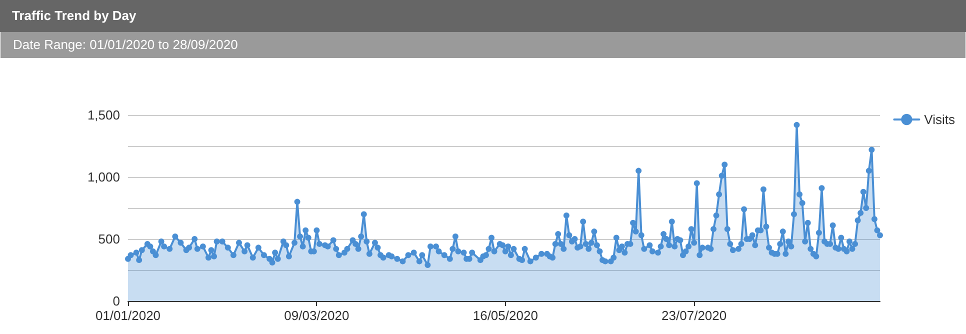  What do you see at coordinates (505, 315) in the screenshot?
I see `x-tick-label: 16/05/2020` at bounding box center [505, 315].